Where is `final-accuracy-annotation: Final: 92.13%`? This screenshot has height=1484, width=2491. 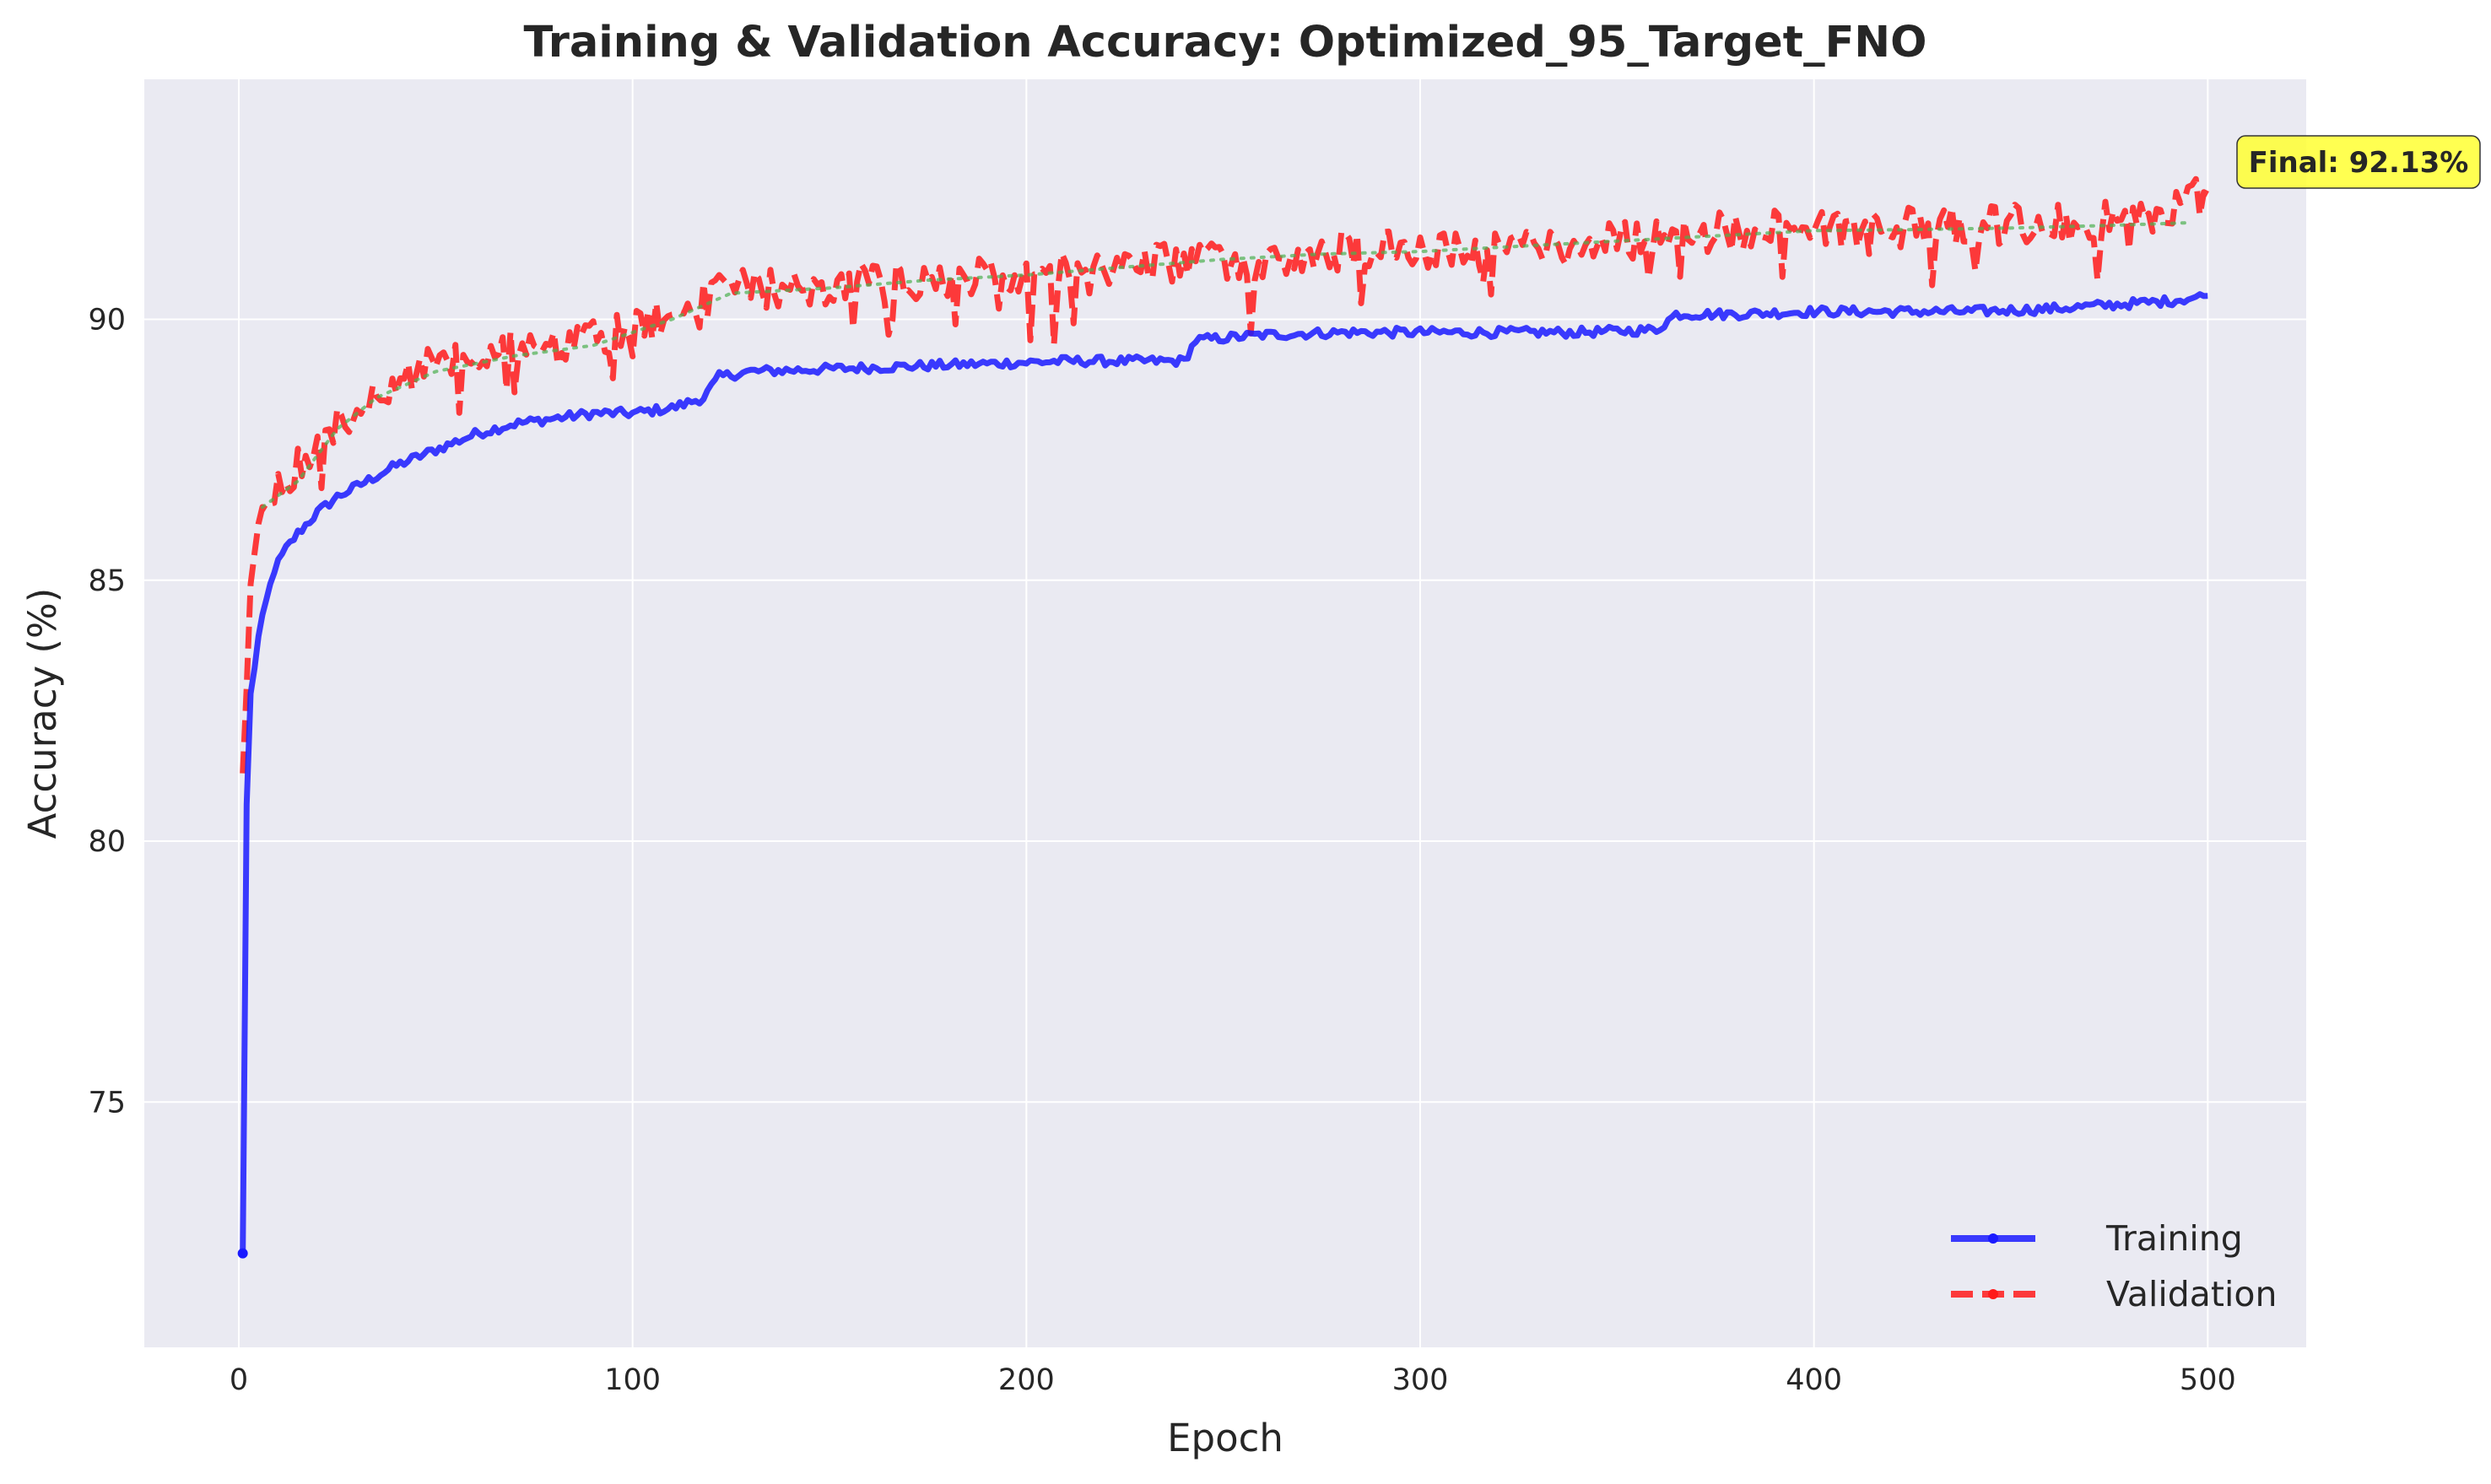
final-accuracy-annotation: Final: 92.13% is located at coordinates (2358, 162).